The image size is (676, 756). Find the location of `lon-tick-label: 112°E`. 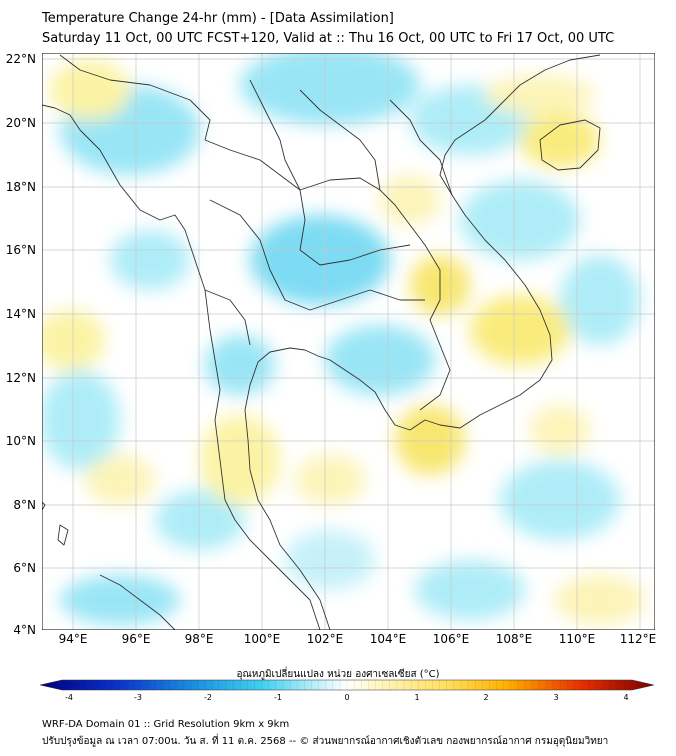

lon-tick-label: 112°E is located at coordinates (638, 639).